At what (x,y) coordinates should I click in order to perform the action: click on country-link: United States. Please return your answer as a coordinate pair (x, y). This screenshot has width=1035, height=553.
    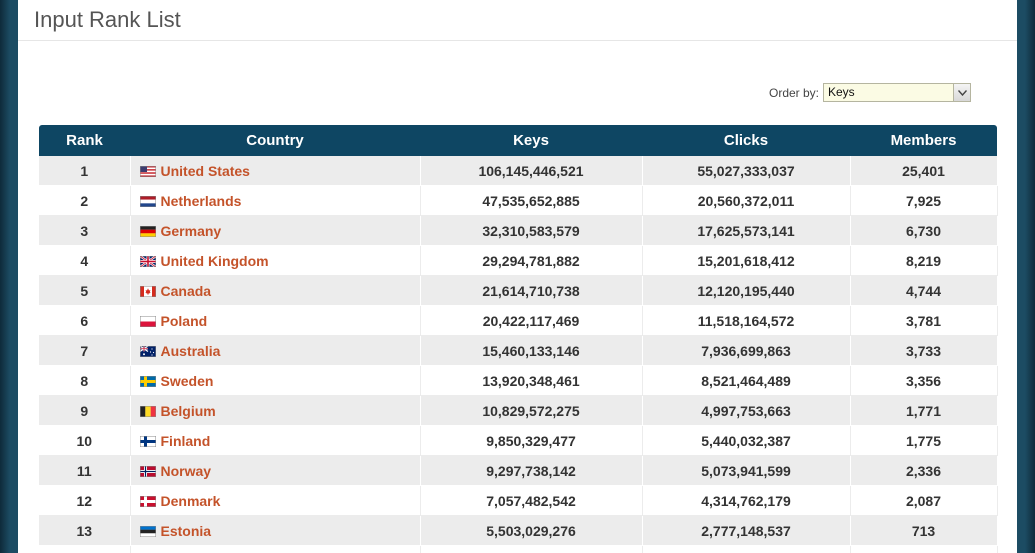
    Looking at the image, I should click on (205, 170).